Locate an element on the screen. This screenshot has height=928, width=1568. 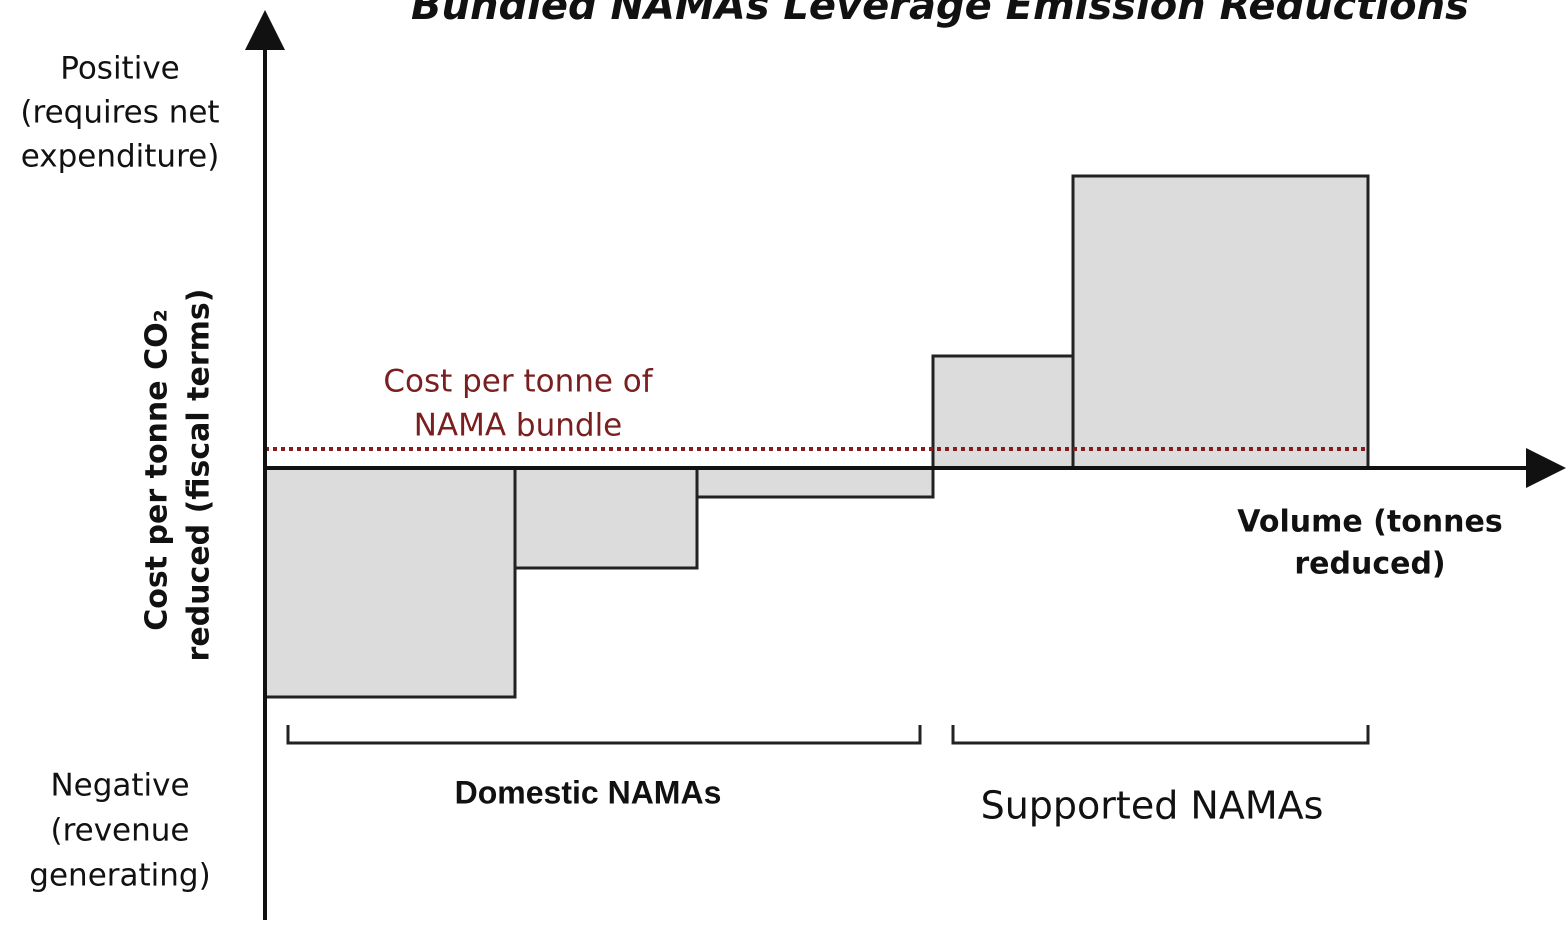
x-axis-label: Volume (tonnes is located at coordinates (1369, 522).